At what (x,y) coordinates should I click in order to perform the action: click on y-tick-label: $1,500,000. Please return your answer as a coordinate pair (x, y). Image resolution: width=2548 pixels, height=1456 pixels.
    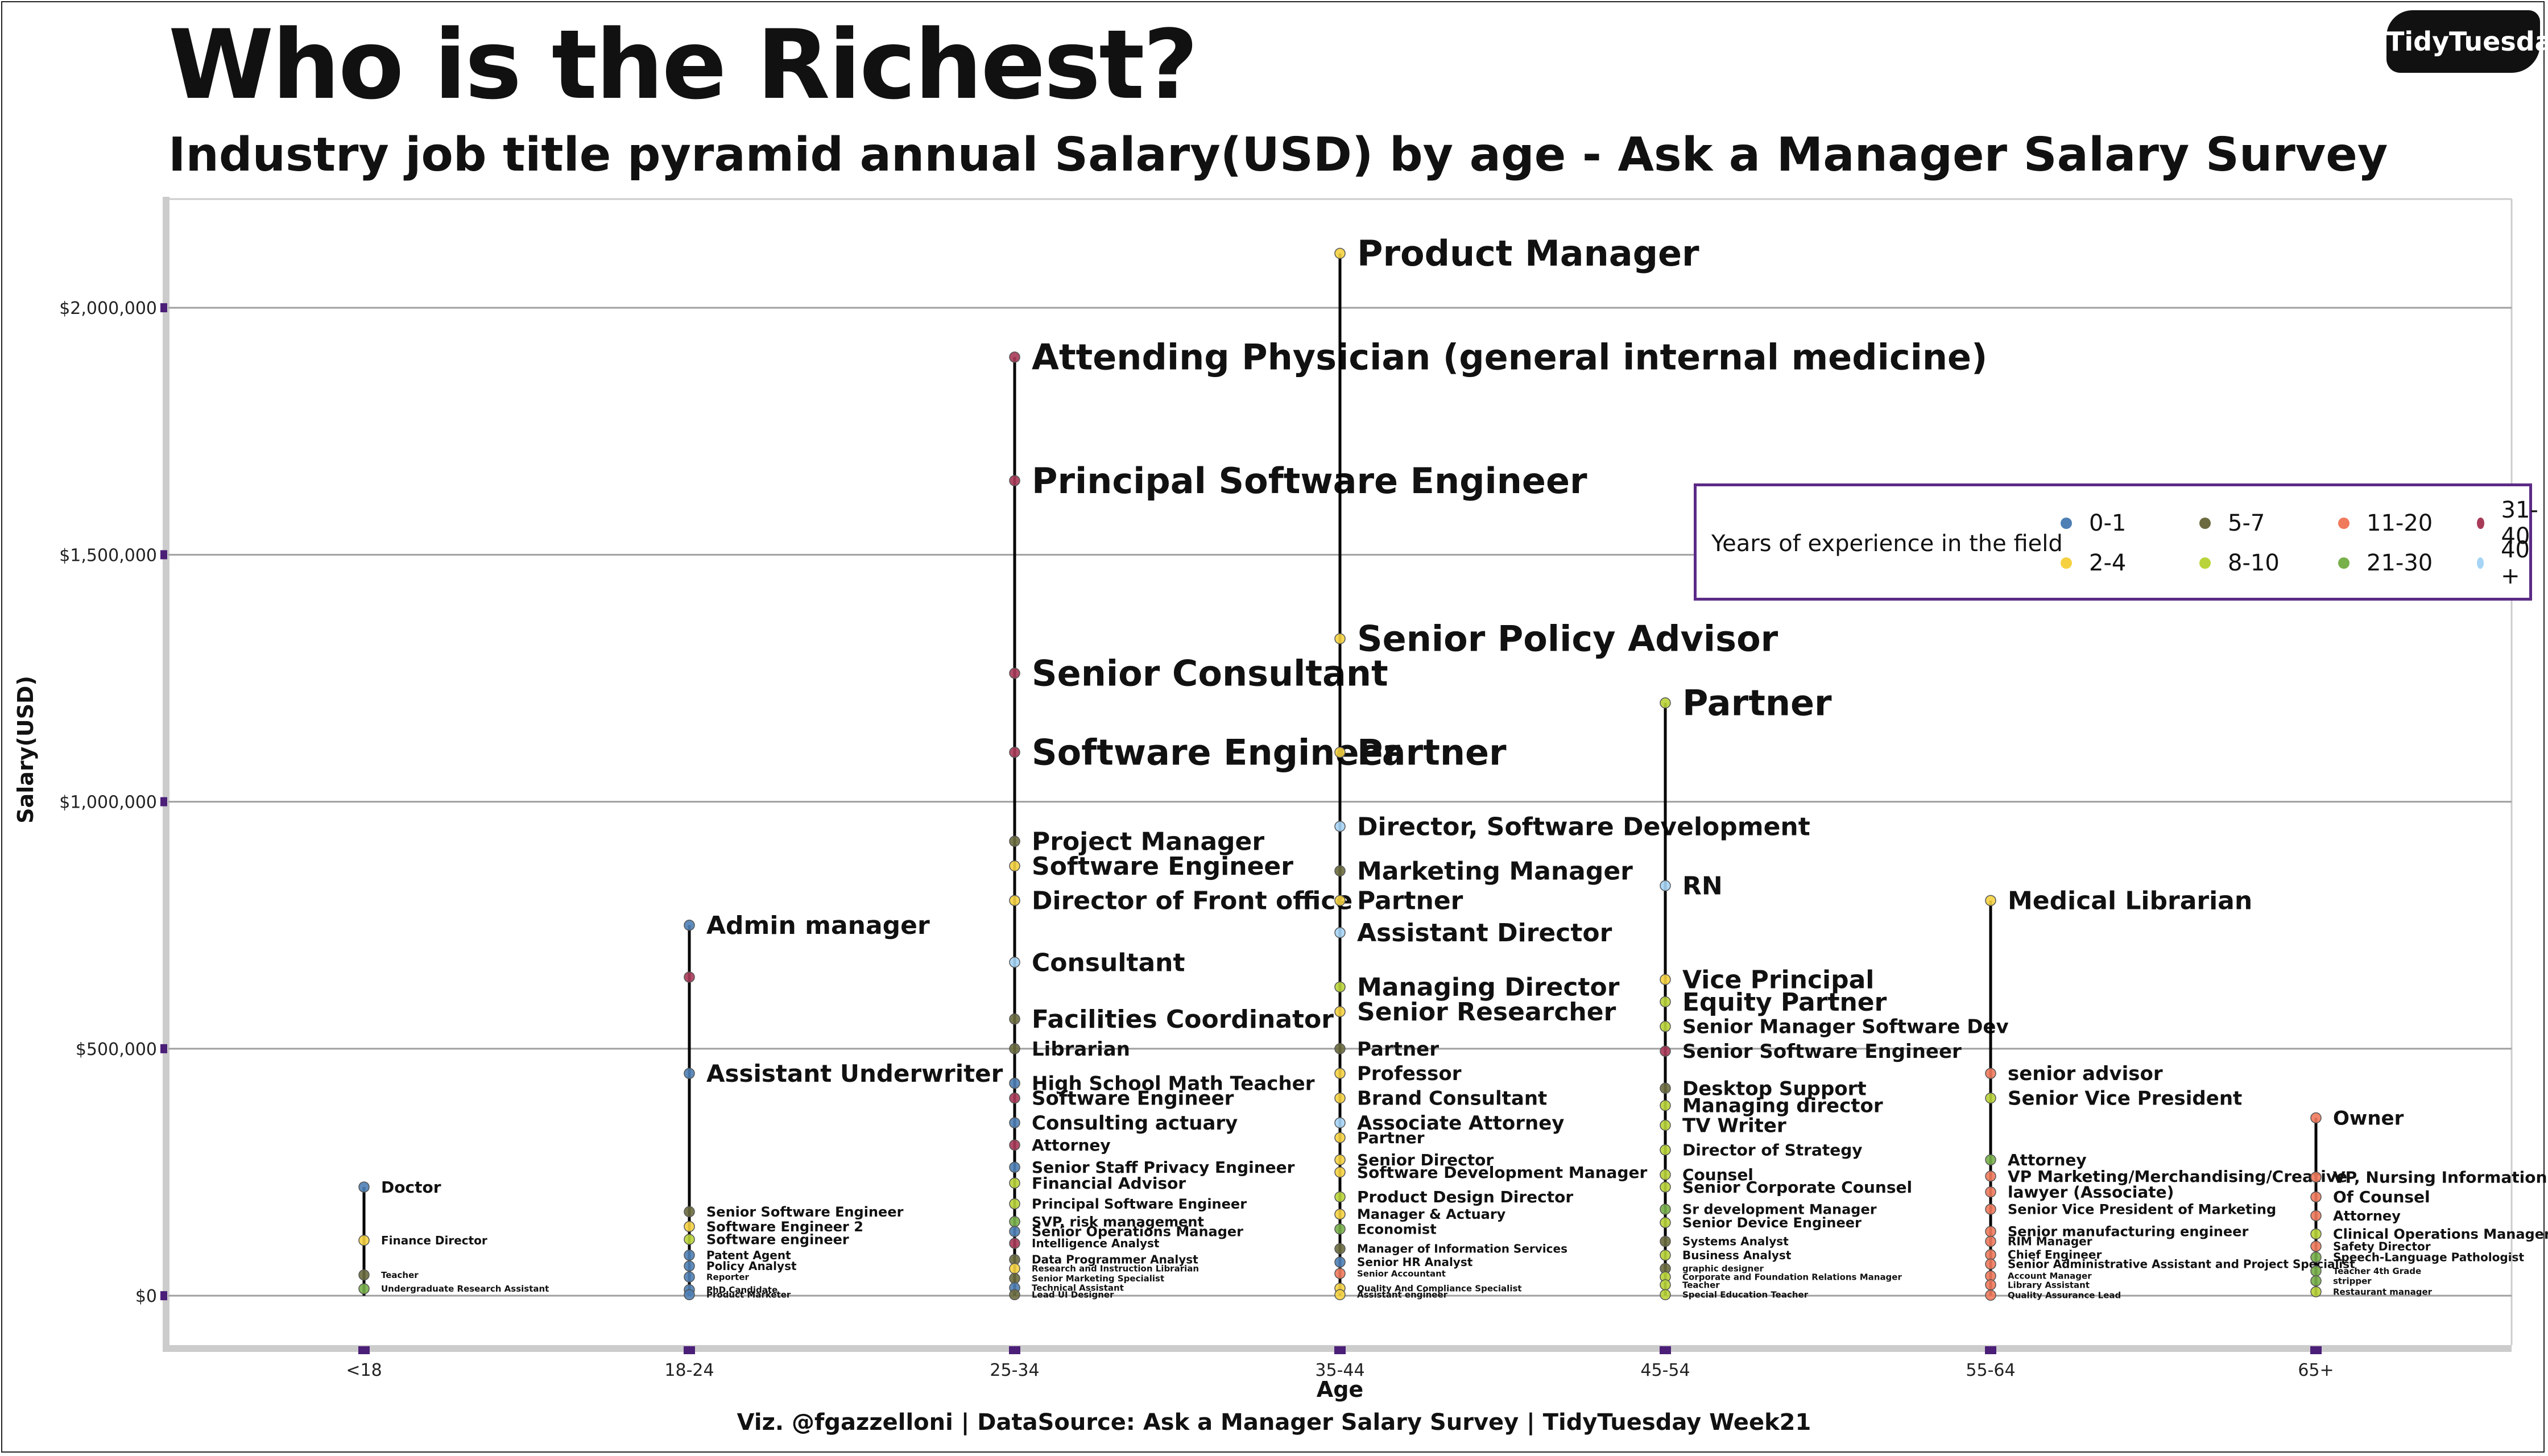
    Looking at the image, I should click on (108, 555).